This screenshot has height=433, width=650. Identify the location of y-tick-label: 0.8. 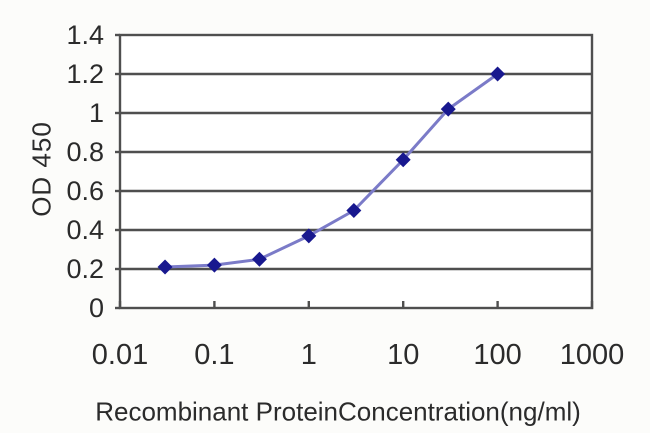
(85, 152).